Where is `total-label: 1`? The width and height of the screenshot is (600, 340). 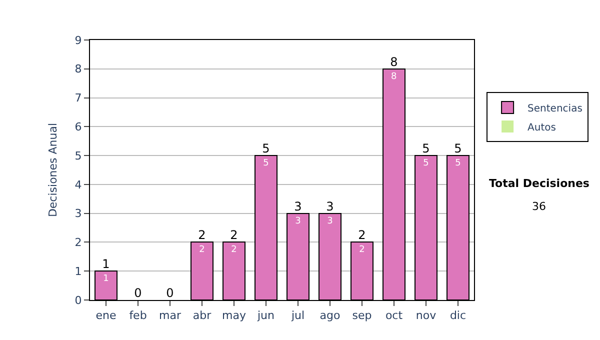
total-label: 1 is located at coordinates (106, 264).